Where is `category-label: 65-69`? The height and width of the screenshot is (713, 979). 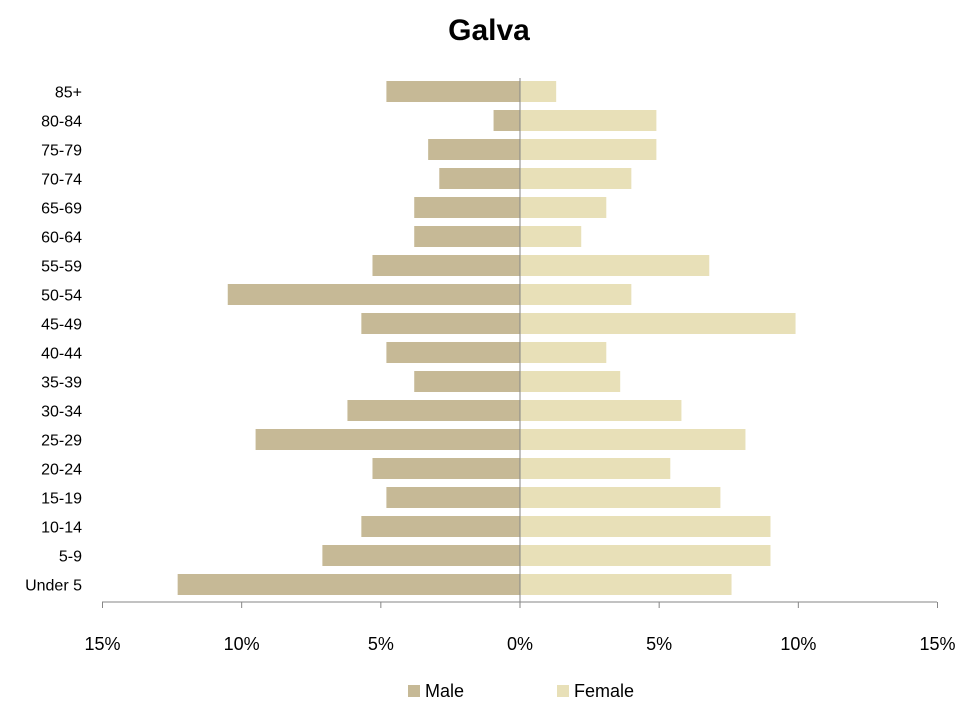 category-label: 65-69 is located at coordinates (61, 209).